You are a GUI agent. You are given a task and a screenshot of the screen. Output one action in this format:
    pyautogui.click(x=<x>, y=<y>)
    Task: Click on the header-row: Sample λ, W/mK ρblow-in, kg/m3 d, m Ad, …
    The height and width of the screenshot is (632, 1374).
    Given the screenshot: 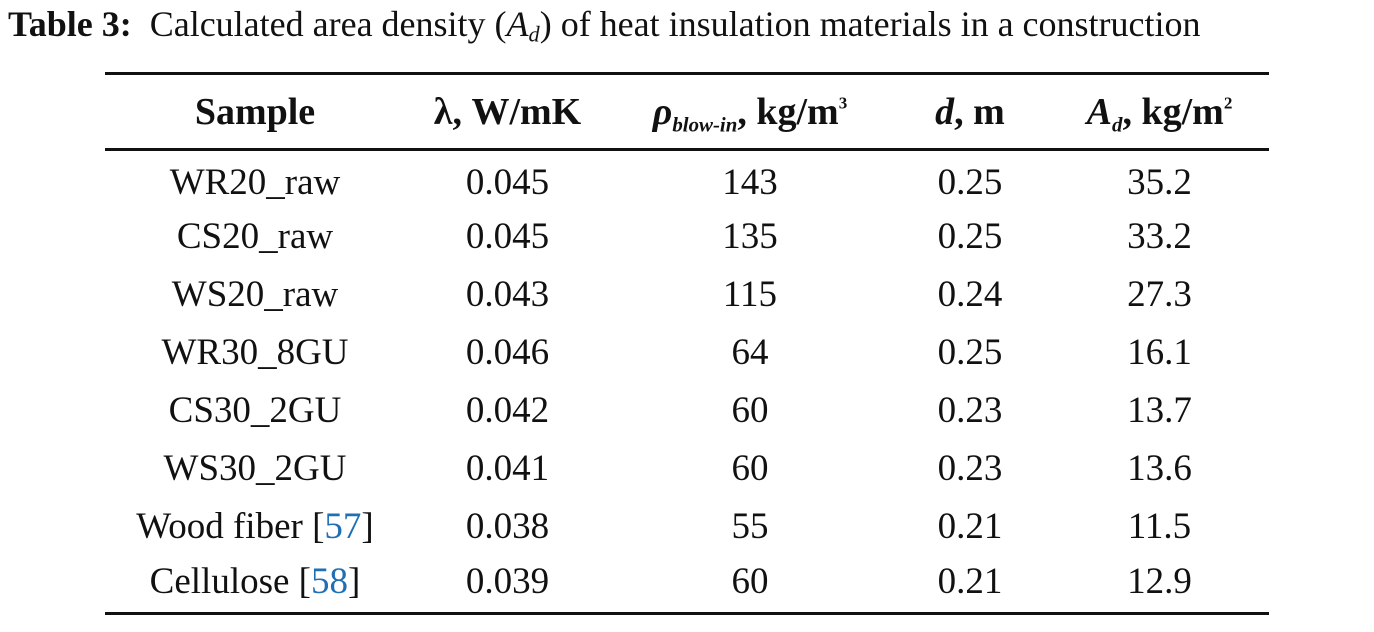 What is the action you would take?
    pyautogui.click(x=687, y=111)
    